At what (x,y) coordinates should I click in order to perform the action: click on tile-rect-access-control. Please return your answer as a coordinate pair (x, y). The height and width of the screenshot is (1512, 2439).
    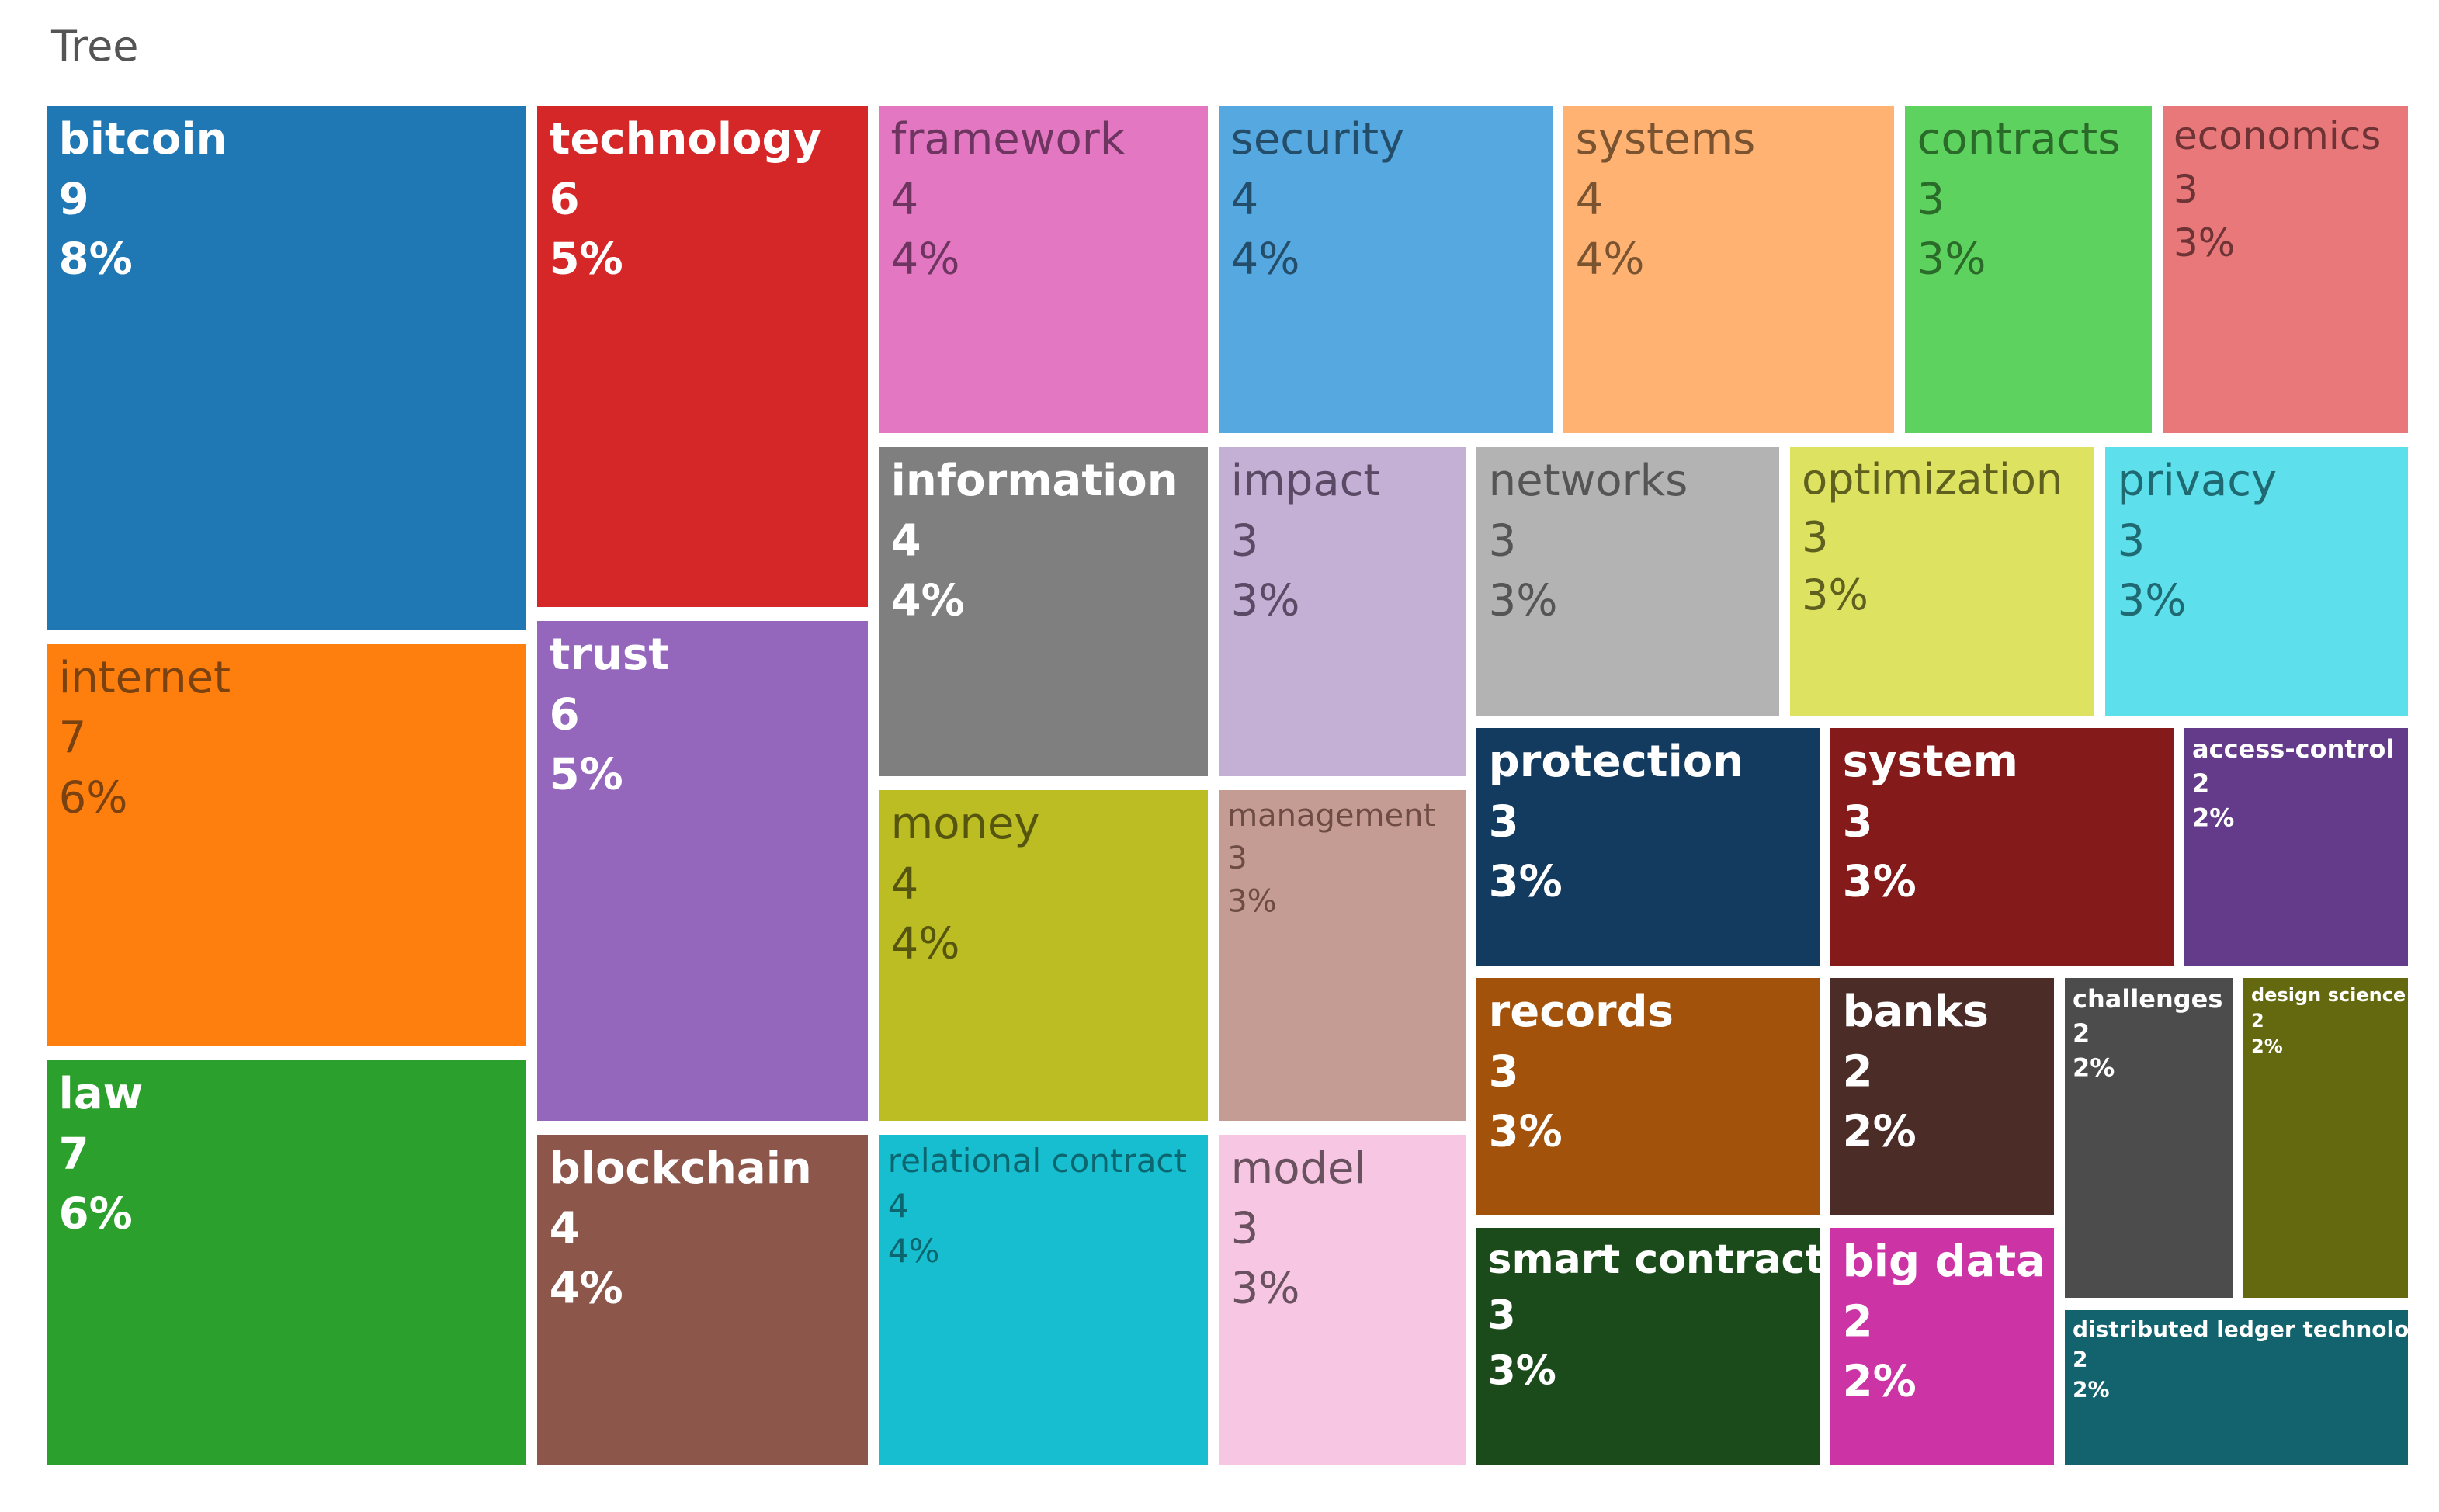
    Looking at the image, I should click on (2296, 847).